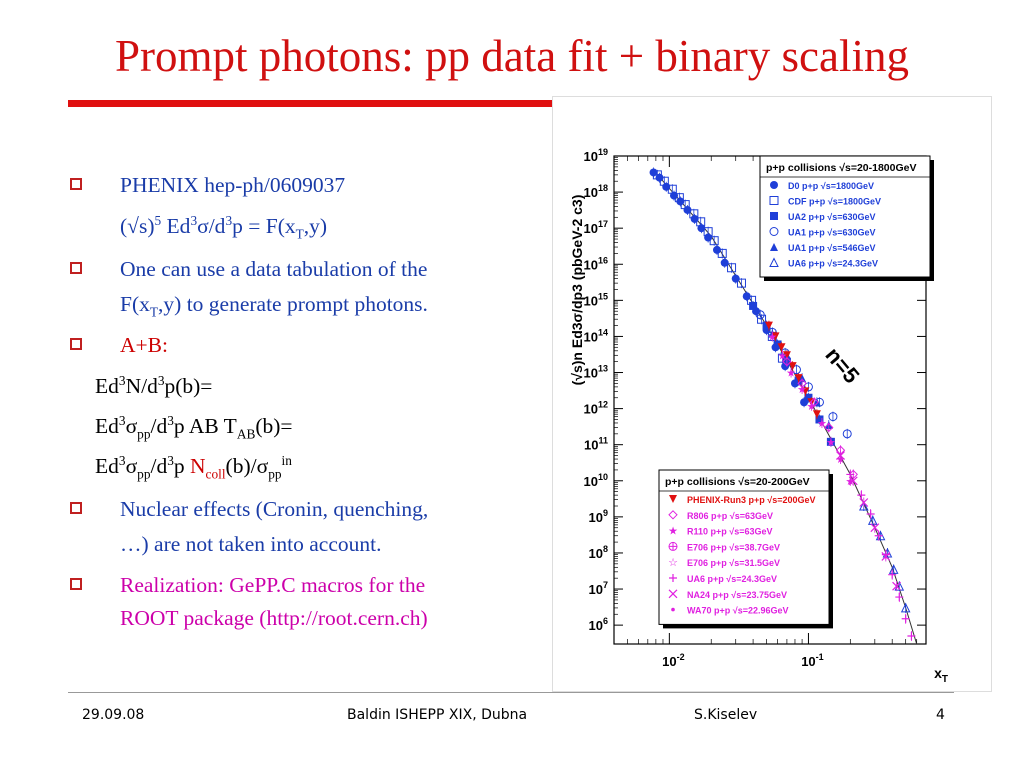 Image resolution: width=1024 pixels, height=768 pixels. What do you see at coordinates (673, 531) in the screenshot?
I see `legend-marker: ★` at bounding box center [673, 531].